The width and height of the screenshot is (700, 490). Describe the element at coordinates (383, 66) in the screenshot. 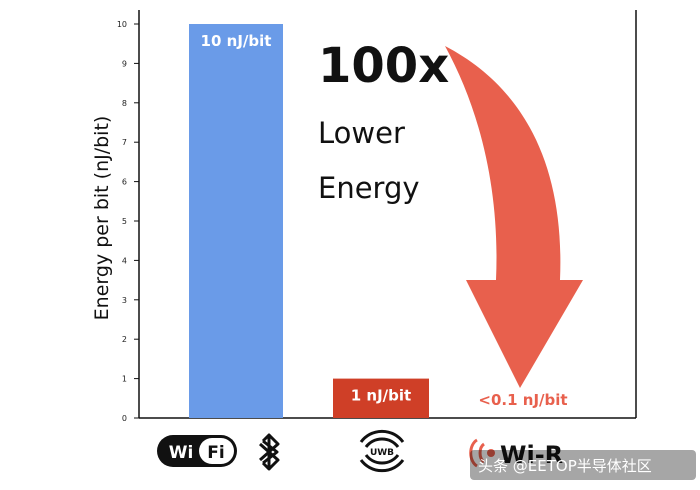

I see `annotation-headline: 100x` at that location.